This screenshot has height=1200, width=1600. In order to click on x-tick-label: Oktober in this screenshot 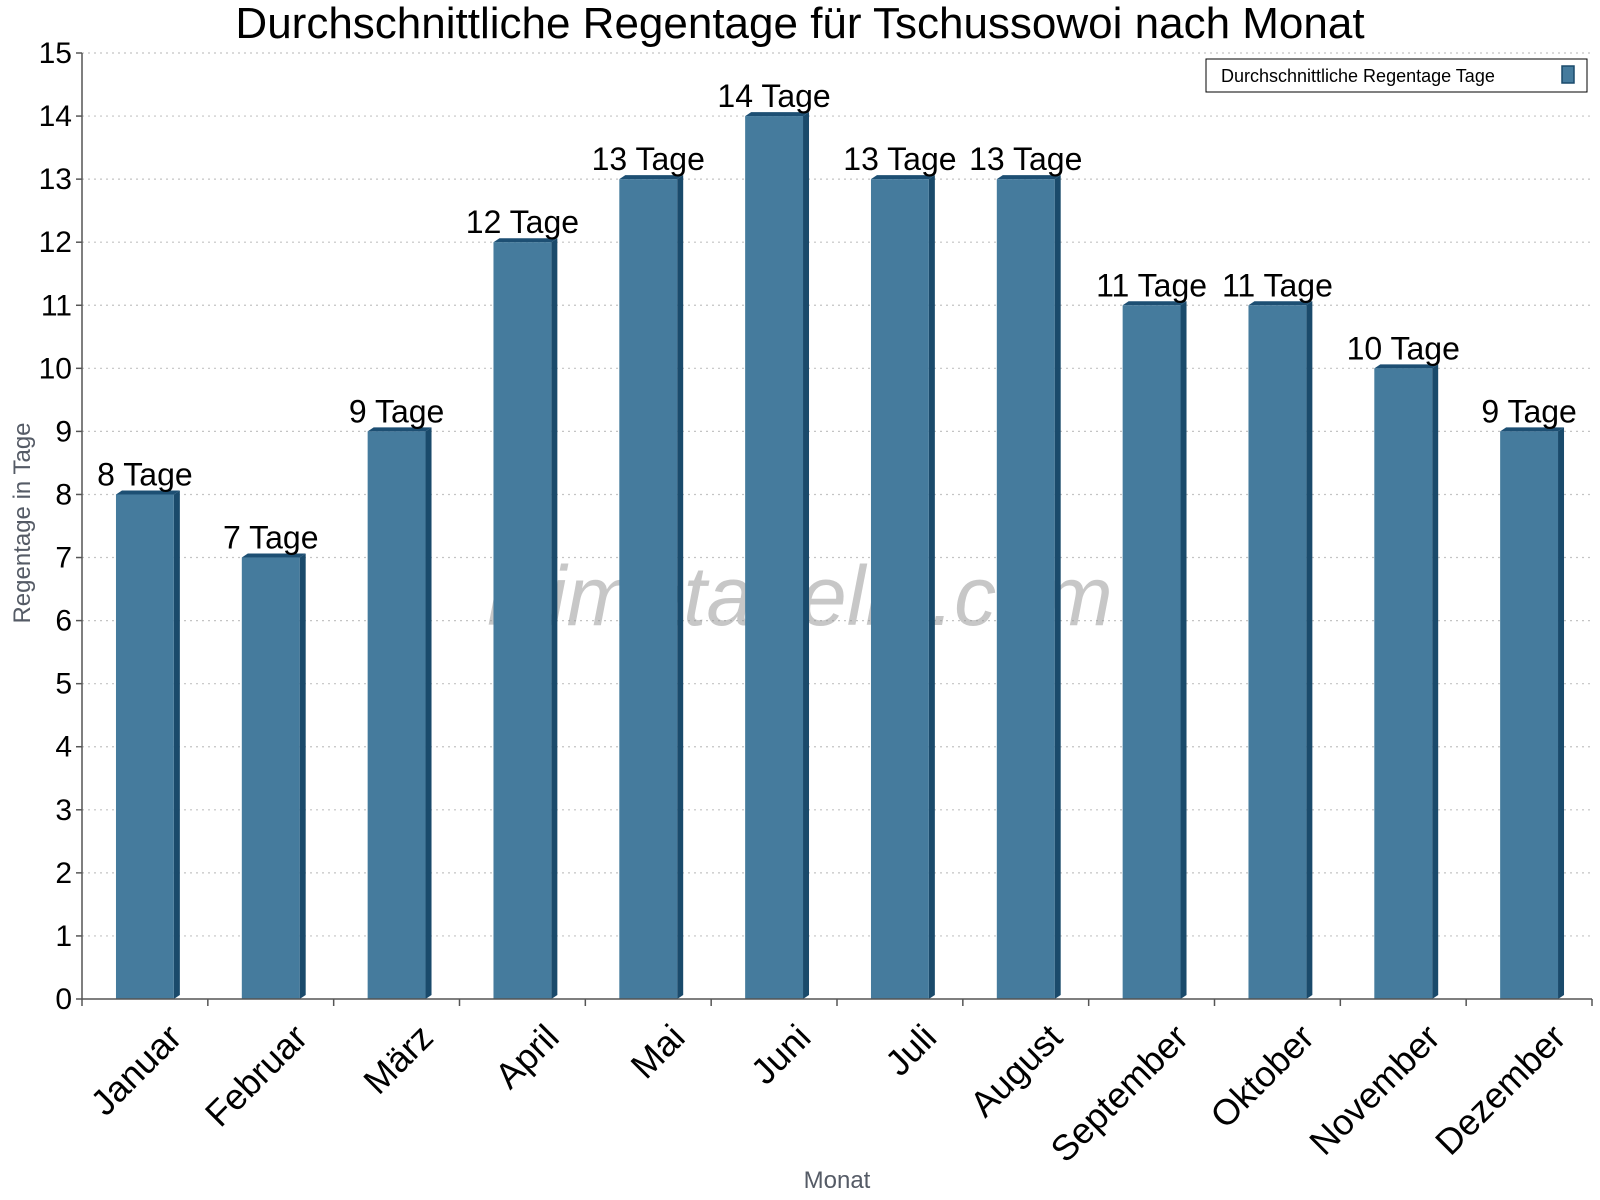, I will do `click(1262, 1076)`.